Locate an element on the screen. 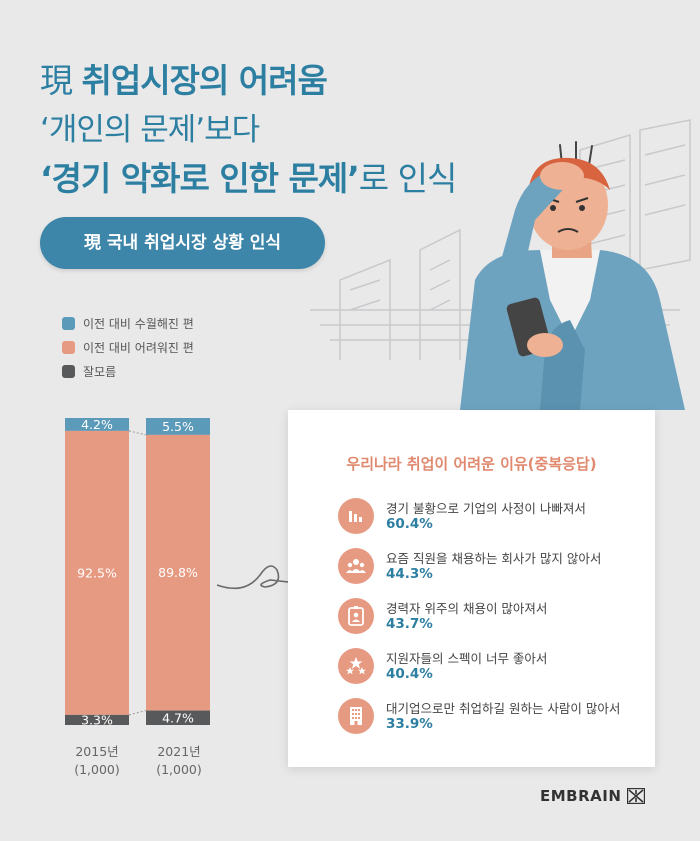 This screenshot has width=700, height=841. headline-bold-3: ‘경기 악화로 인한 문제’ is located at coordinates (200, 178).